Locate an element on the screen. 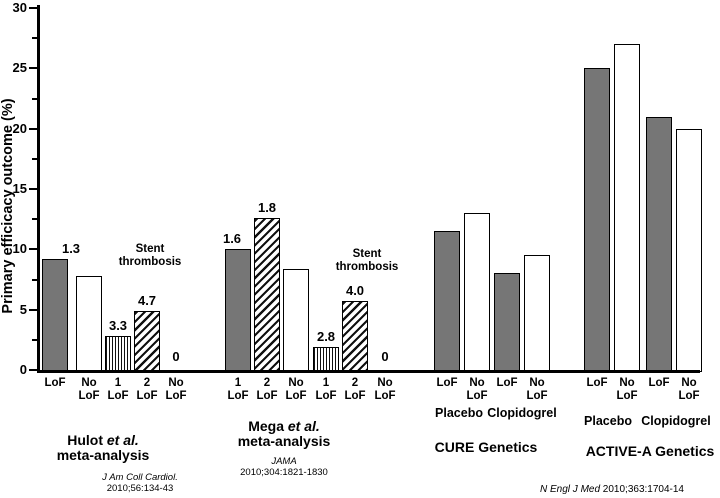 This screenshot has width=720, height=498. caption-text: J Am Coll Cardiol. is located at coordinates (140, 477).